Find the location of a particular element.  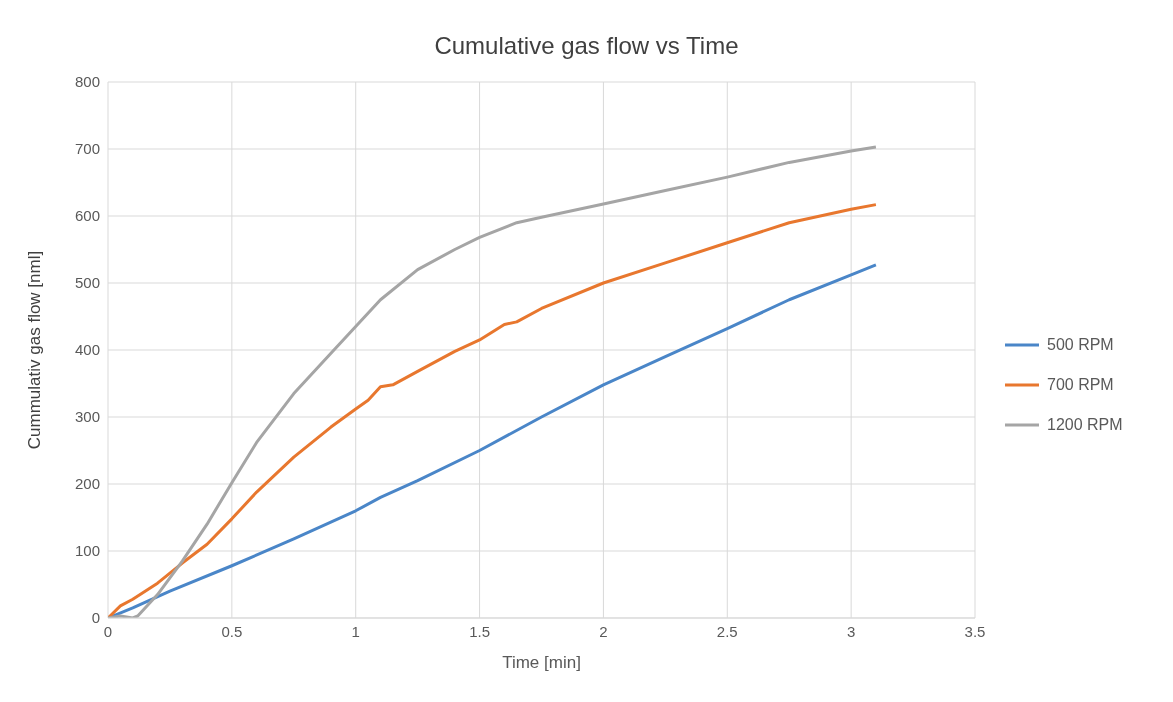

legend-label: 700 RPM is located at coordinates (1080, 385).